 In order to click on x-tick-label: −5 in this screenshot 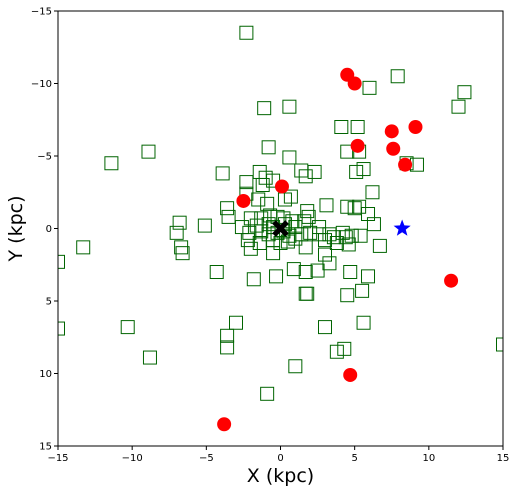, I will do `click(206, 458)`.